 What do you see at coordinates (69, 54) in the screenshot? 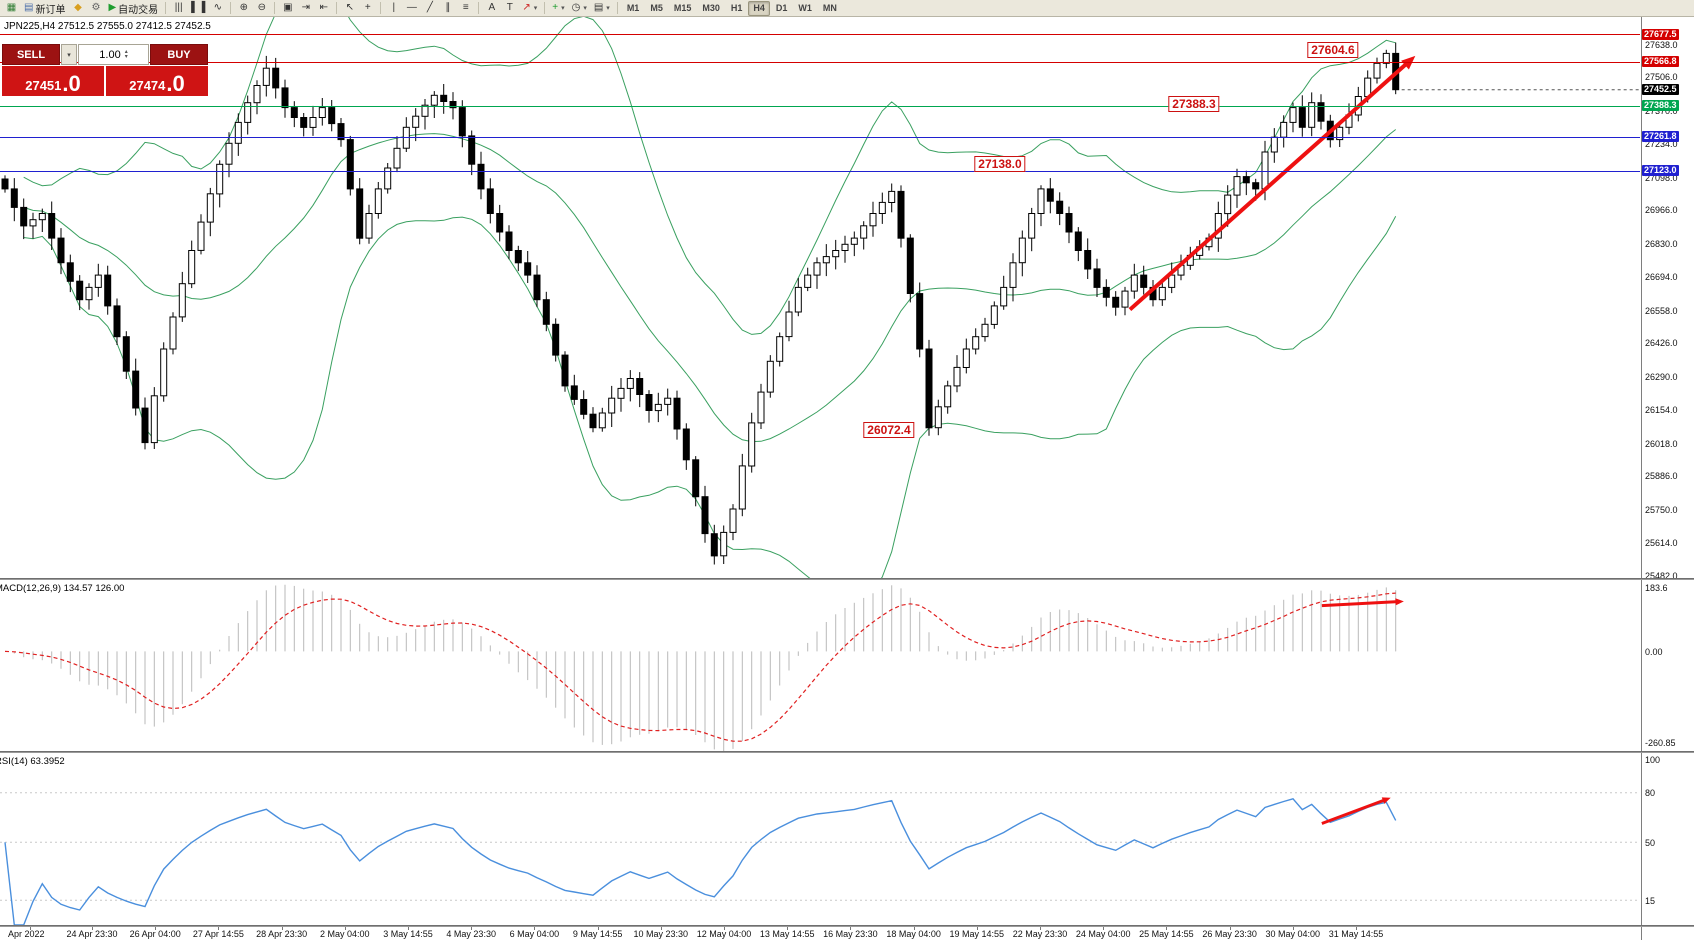
I see `volume-dropdown: ▾` at bounding box center [69, 54].